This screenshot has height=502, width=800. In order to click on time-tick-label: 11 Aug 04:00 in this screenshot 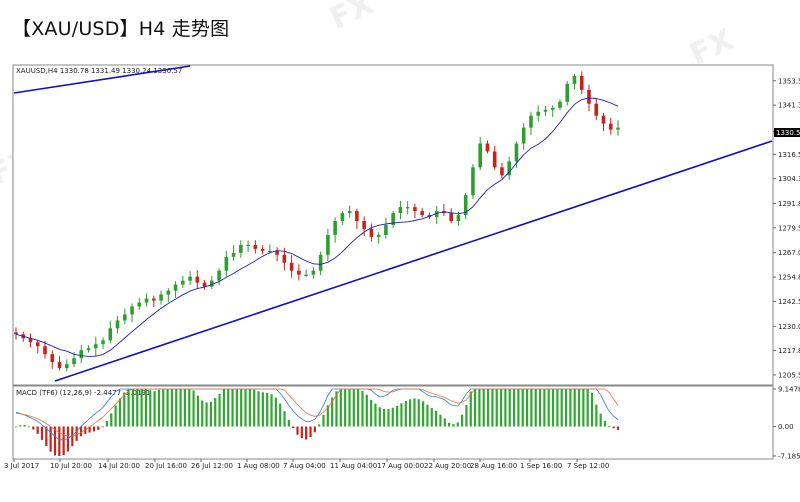, I will do `click(353, 466)`.